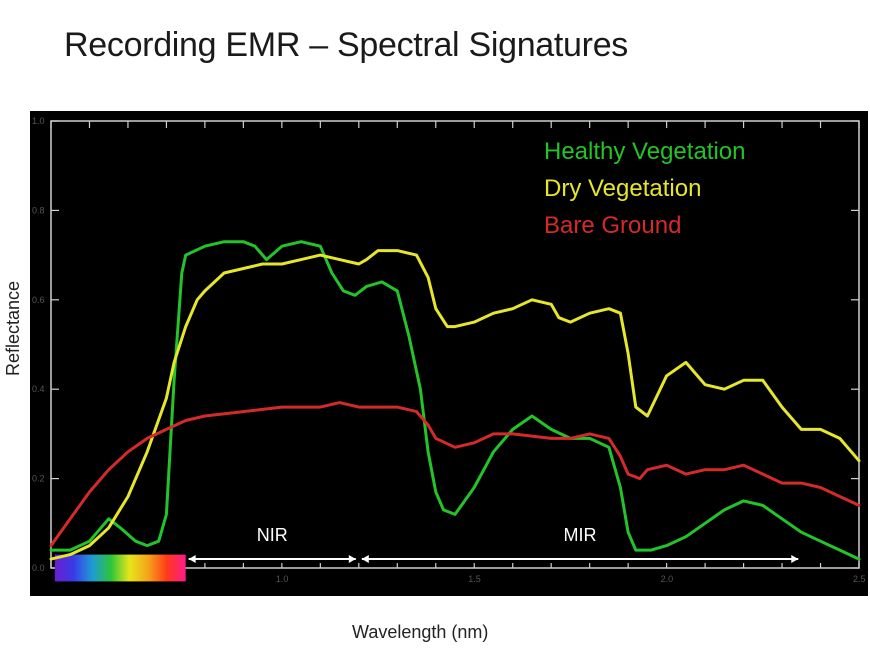 Image resolution: width=870 pixels, height=651 pixels. I want to click on y-tick-label: 0.0, so click(38, 568).